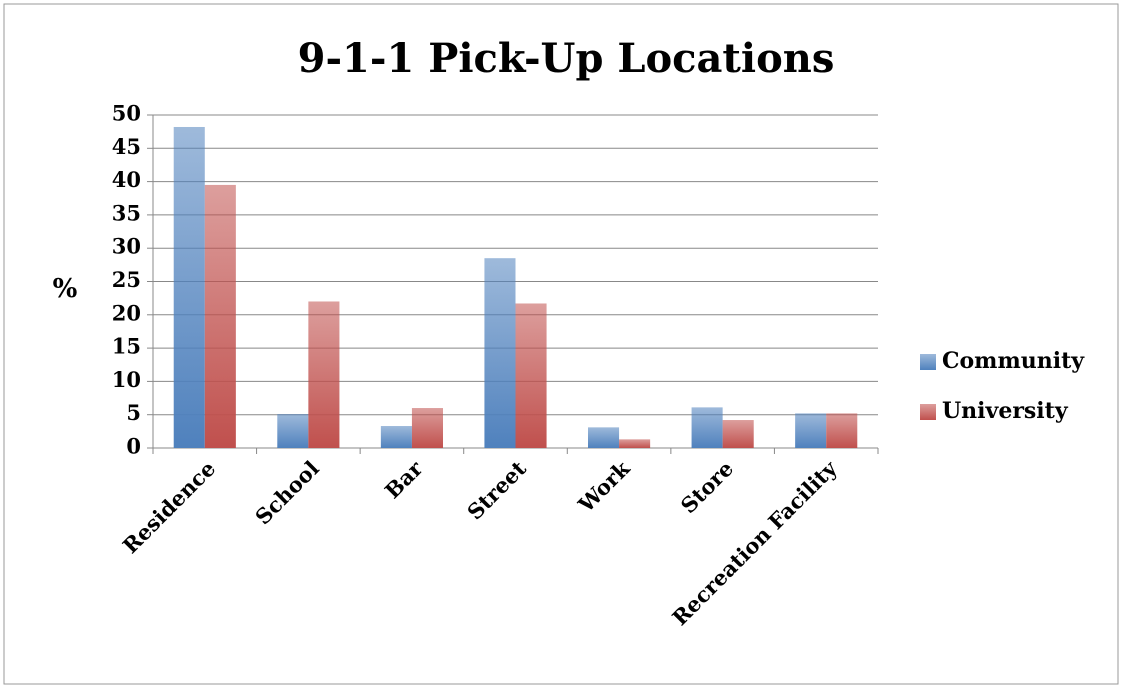 The width and height of the screenshot is (1122, 686). Describe the element at coordinates (126, 279) in the screenshot. I see `y-tick-label: 25` at that location.